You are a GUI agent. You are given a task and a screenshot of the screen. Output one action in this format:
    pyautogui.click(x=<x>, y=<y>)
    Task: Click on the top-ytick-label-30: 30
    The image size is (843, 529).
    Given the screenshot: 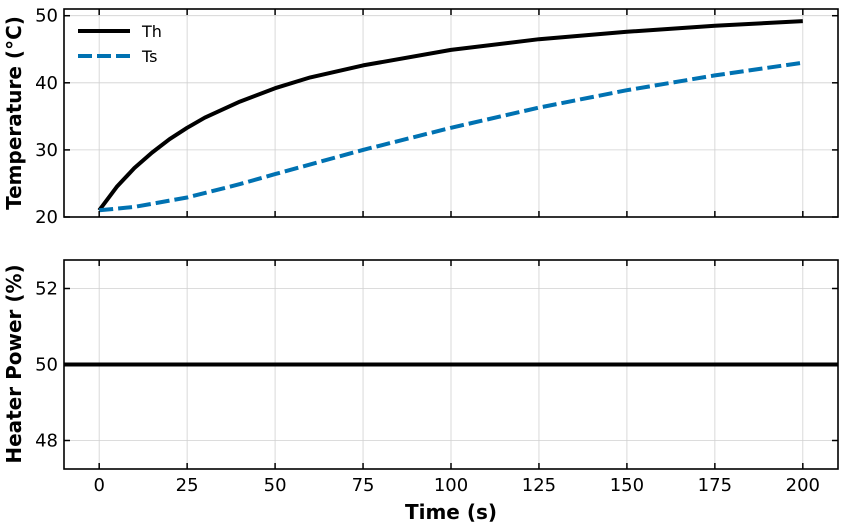 What is the action you would take?
    pyautogui.click(x=46, y=150)
    